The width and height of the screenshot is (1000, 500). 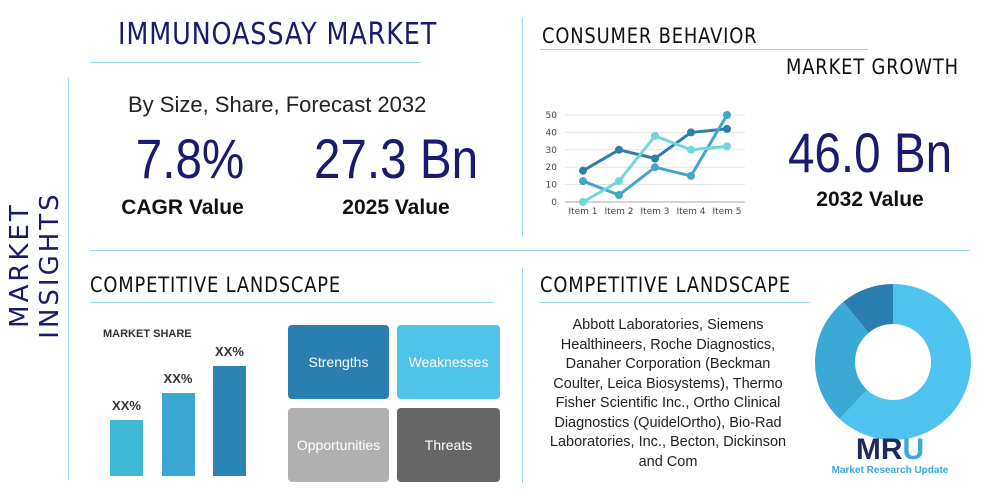 I want to click on y-tick-label: 20, so click(x=552, y=168).